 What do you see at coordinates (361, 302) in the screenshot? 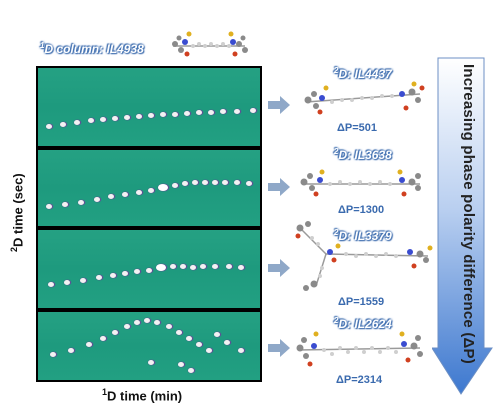
I see `delta-p-label-3: ΔP=1559` at bounding box center [361, 302].